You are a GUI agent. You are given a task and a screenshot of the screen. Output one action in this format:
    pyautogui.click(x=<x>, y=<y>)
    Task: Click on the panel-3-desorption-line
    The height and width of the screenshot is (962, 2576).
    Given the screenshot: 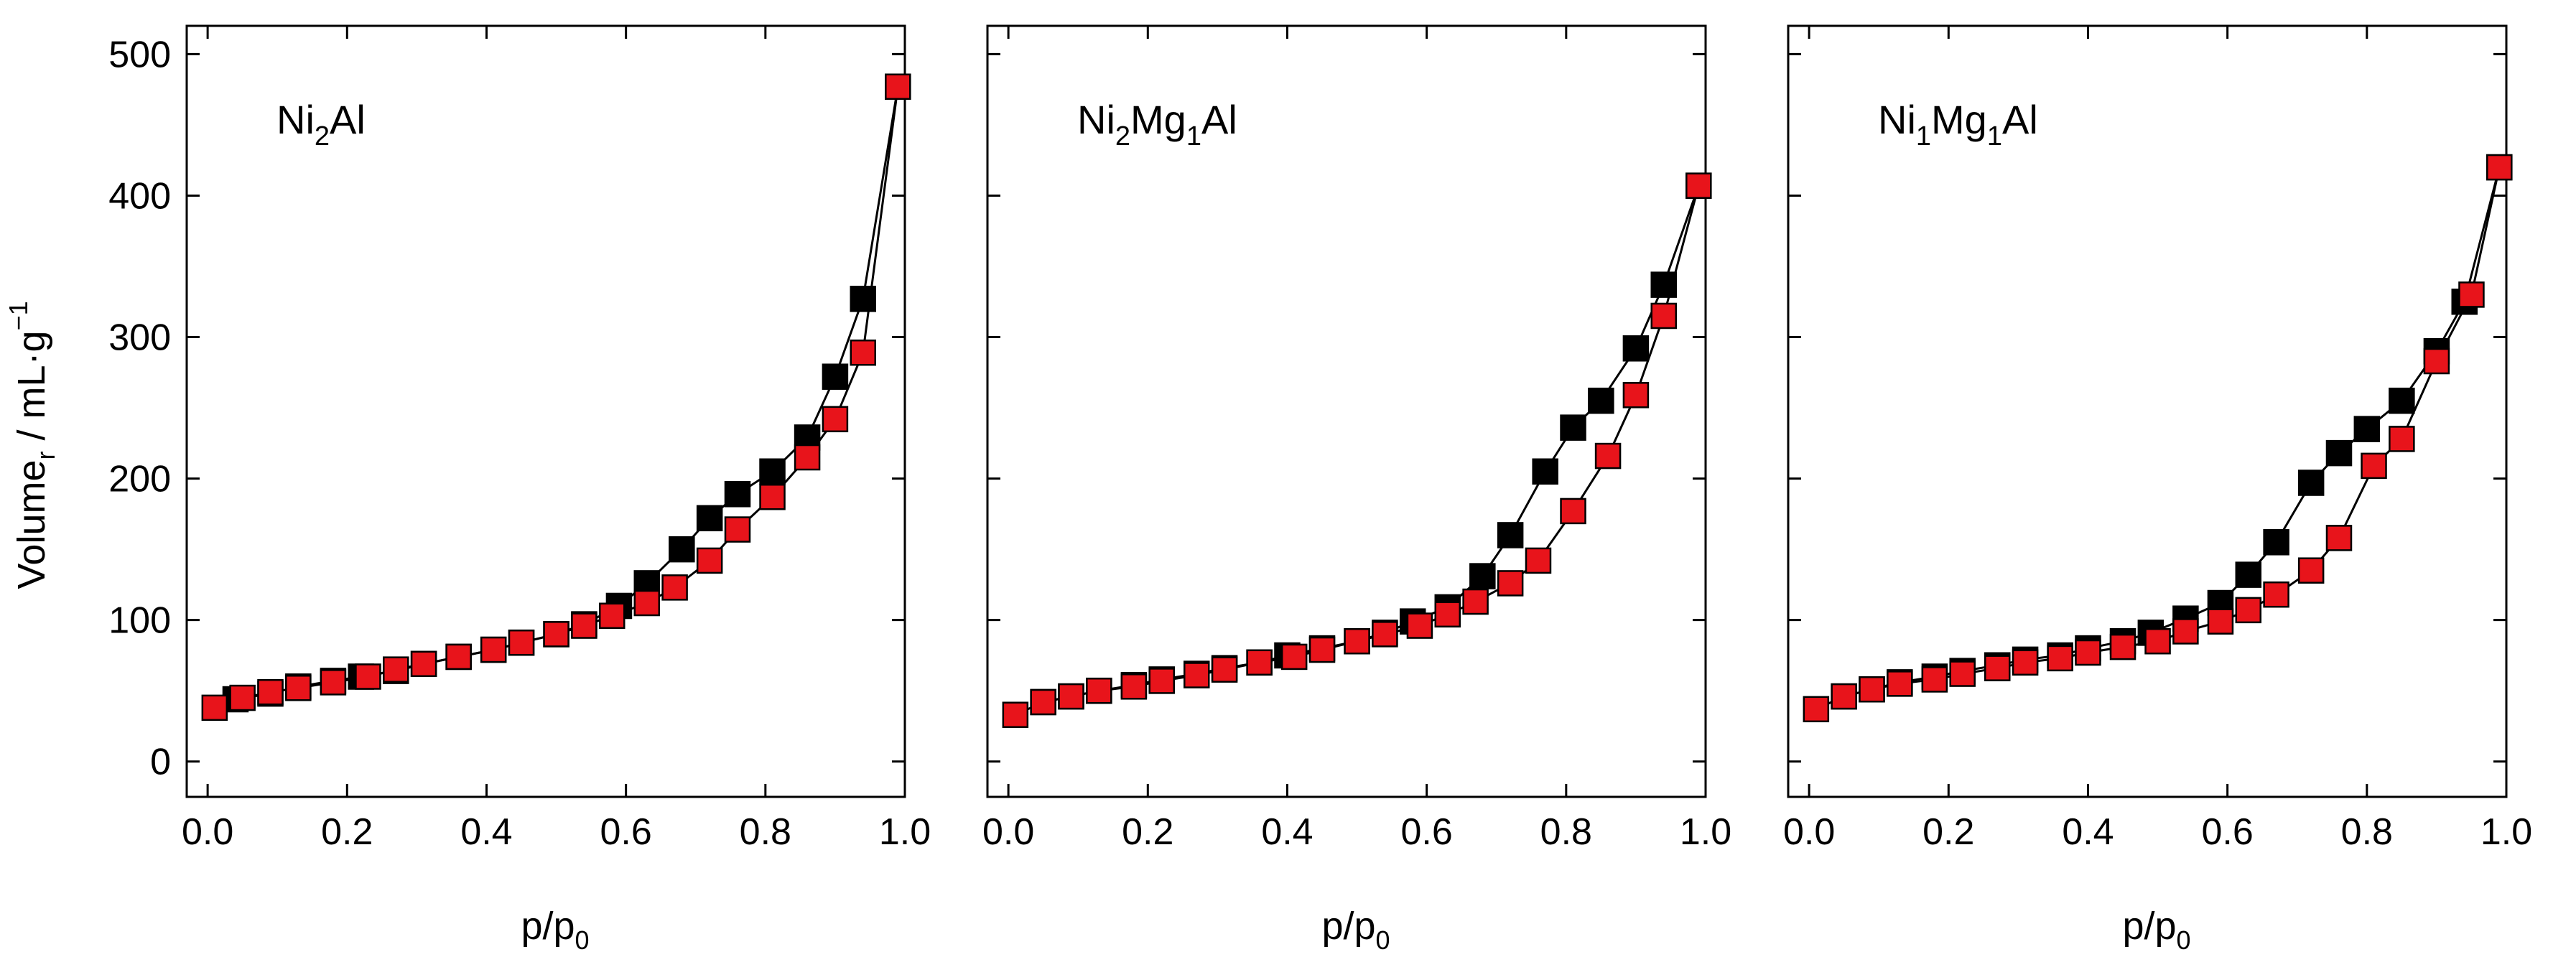 What is the action you would take?
    pyautogui.click(x=2172, y=433)
    